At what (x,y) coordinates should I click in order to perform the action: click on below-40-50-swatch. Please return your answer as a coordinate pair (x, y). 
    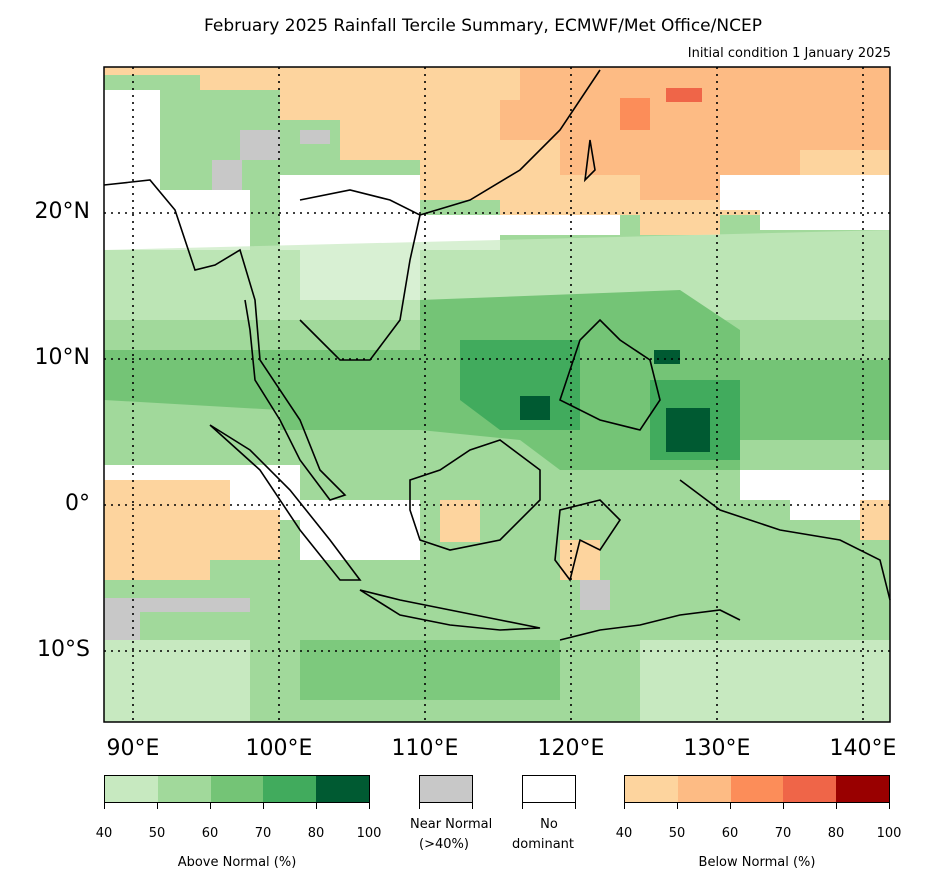
    Looking at the image, I should click on (651, 789).